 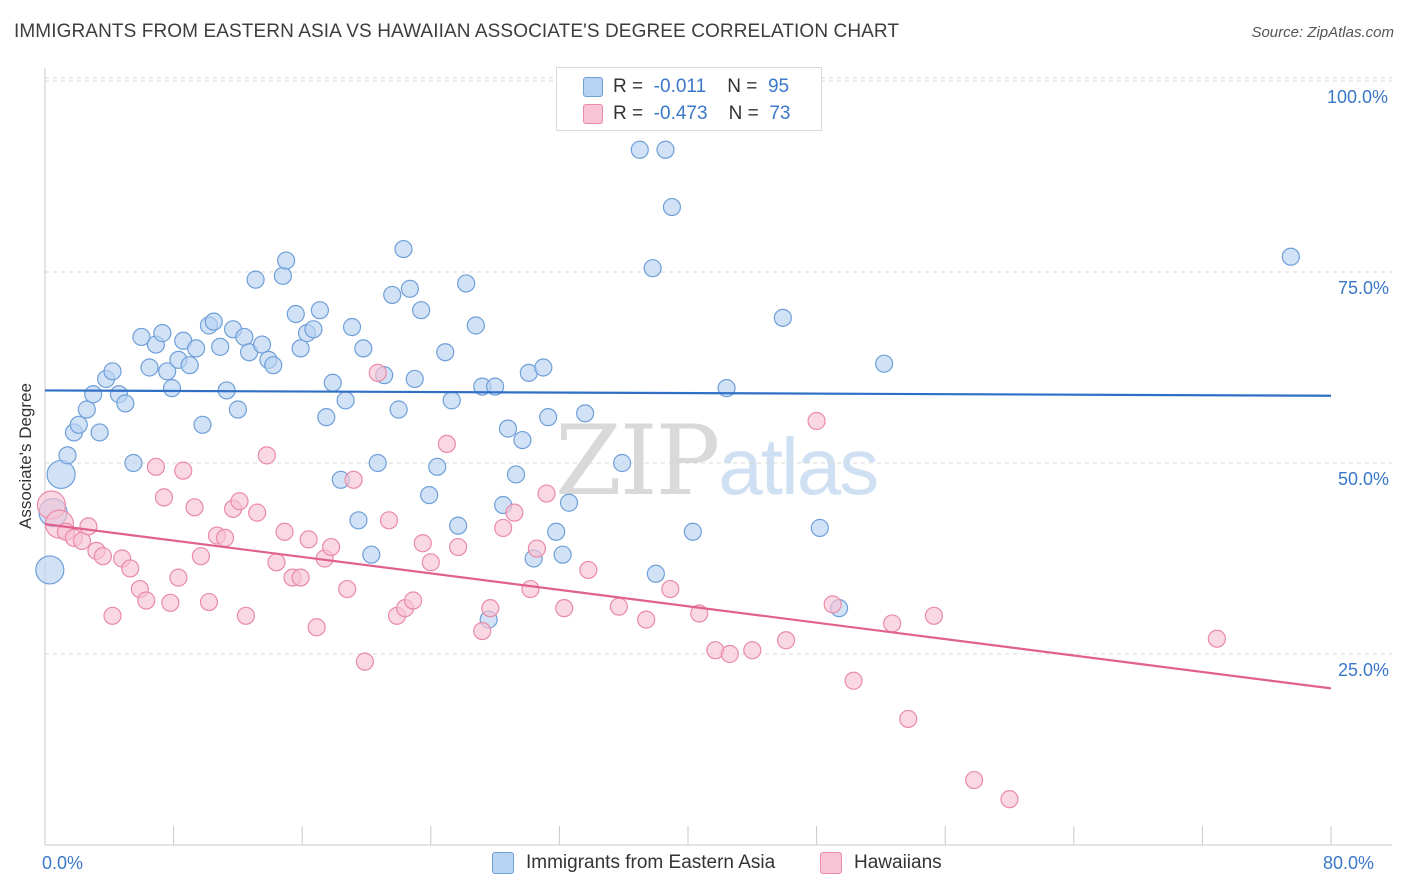 What do you see at coordinates (778, 86) in the screenshot?
I see `n-value: 95` at bounding box center [778, 86].